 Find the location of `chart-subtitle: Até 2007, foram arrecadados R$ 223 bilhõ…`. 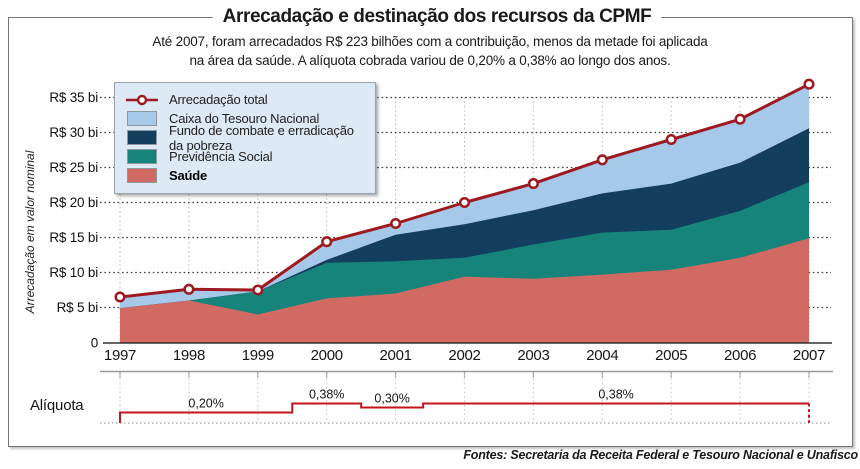

chart-subtitle: Até 2007, foram arrecadados R$ 223 bilhõ… is located at coordinates (430, 51).